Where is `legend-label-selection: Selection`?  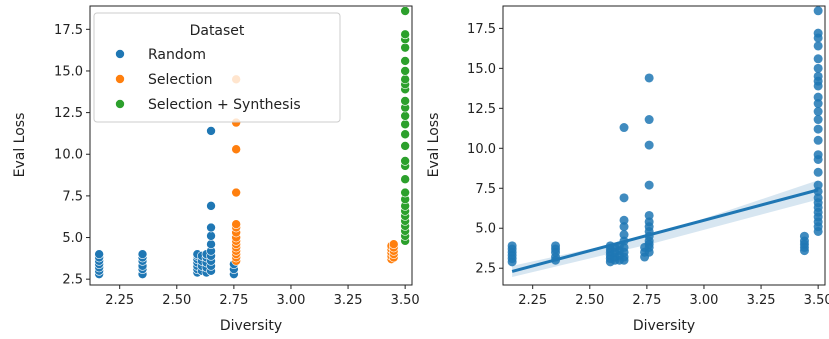 legend-label-selection: Selection is located at coordinates (180, 80).